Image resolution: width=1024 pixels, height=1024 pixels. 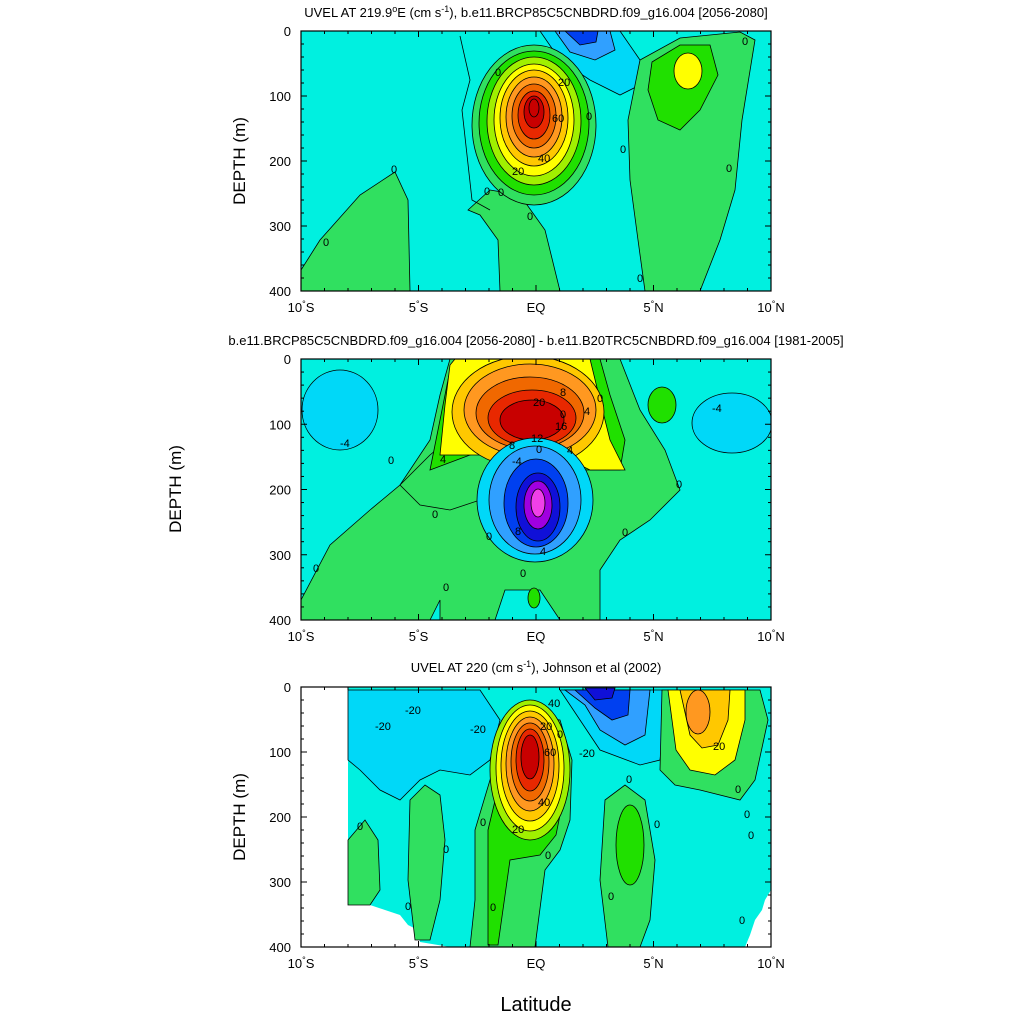 I want to click on necc-core, so click(x=688, y=71).